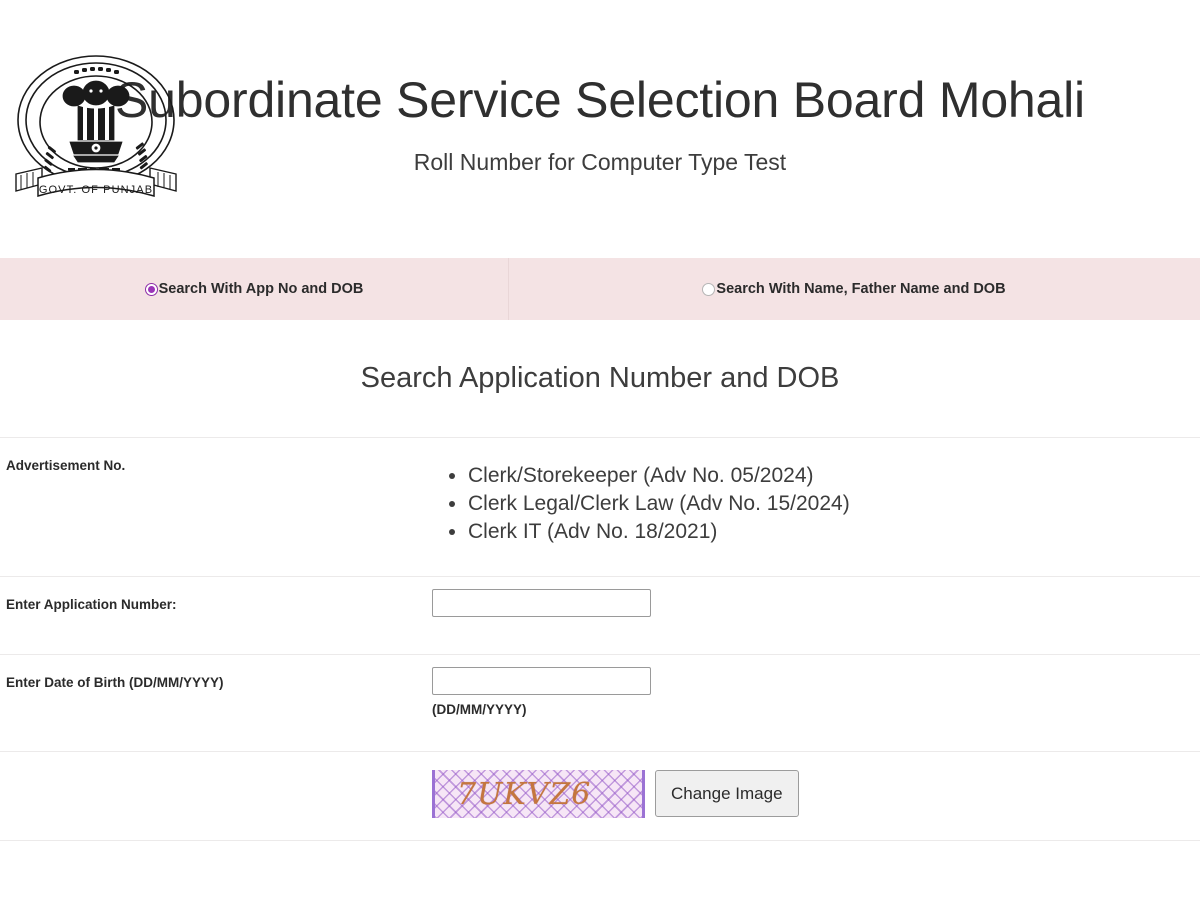  Describe the element at coordinates (816, 791) in the screenshot. I see `captcha-group: 7UKVZ6 Change Image` at that location.